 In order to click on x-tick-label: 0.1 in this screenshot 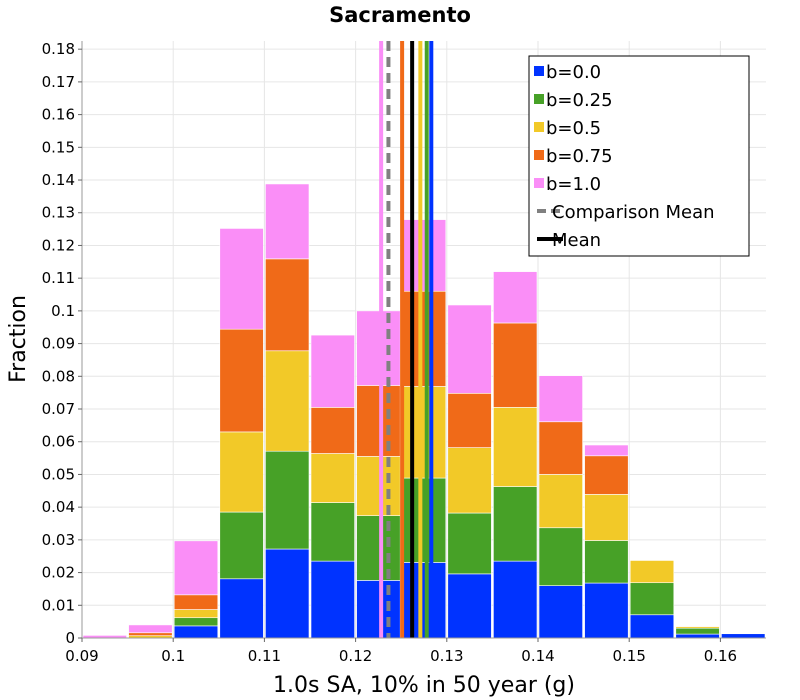, I will do `click(173, 656)`.